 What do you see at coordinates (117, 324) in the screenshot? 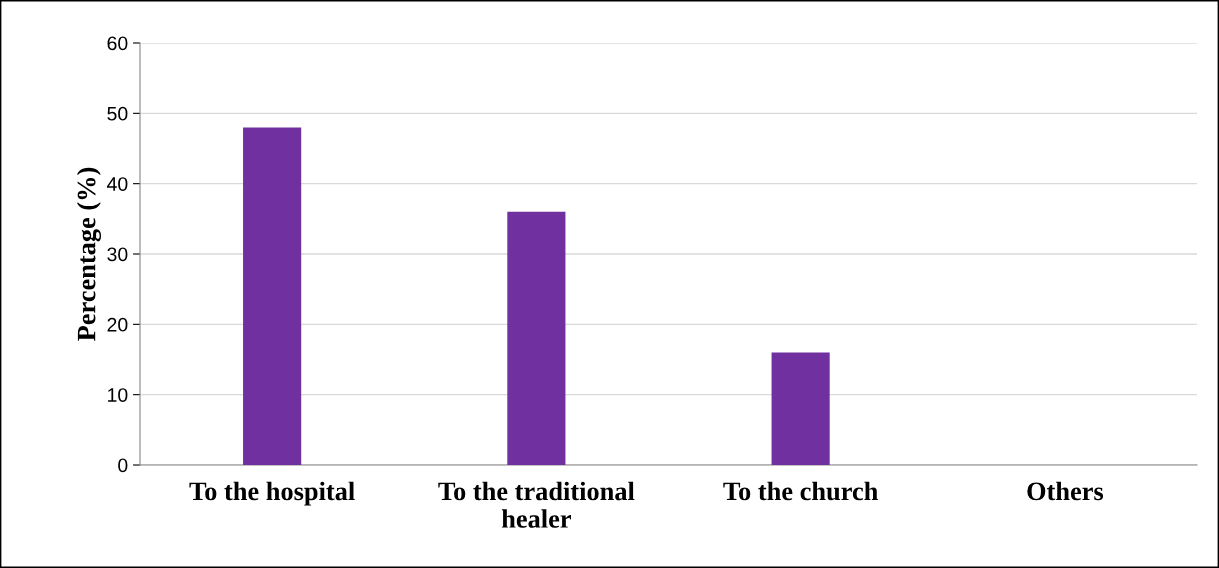
I see `y-tick-label: 20` at bounding box center [117, 324].